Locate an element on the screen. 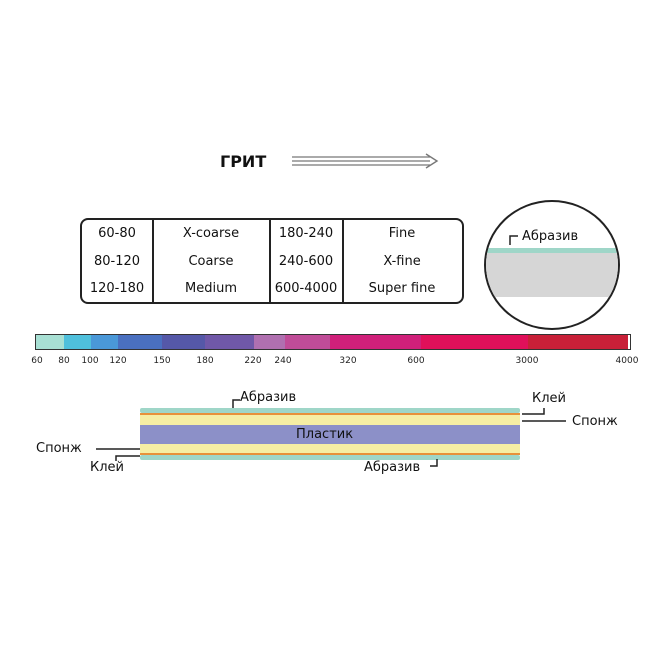 The height and width of the screenshot is (660, 660). grit-table is located at coordinates (272, 261).